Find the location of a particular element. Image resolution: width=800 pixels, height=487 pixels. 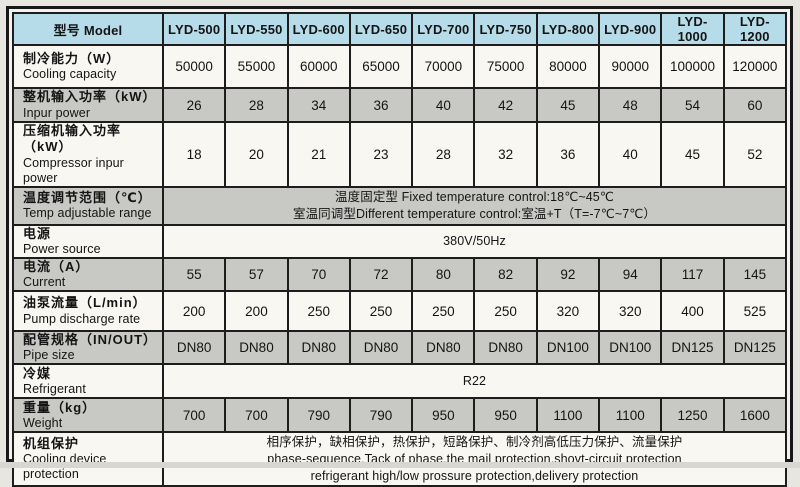

cell-compressor-input-power-lyd-1200: 52 is located at coordinates (755, 154).